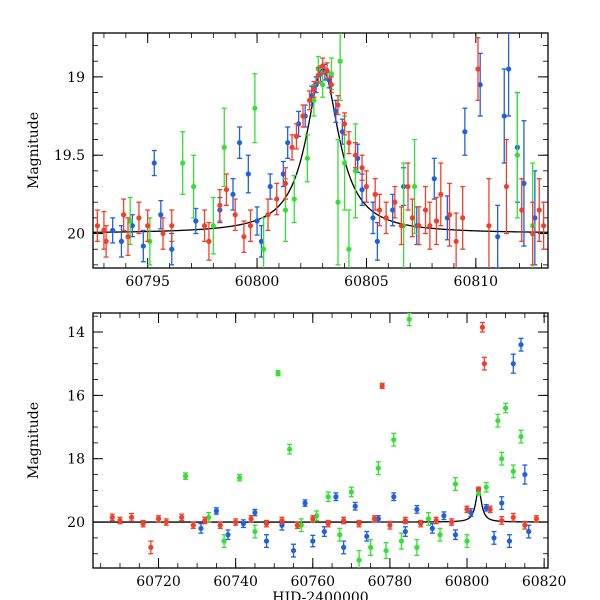 The height and width of the screenshot is (600, 600). I want to click on x-tick-label: 60795, so click(147, 282).